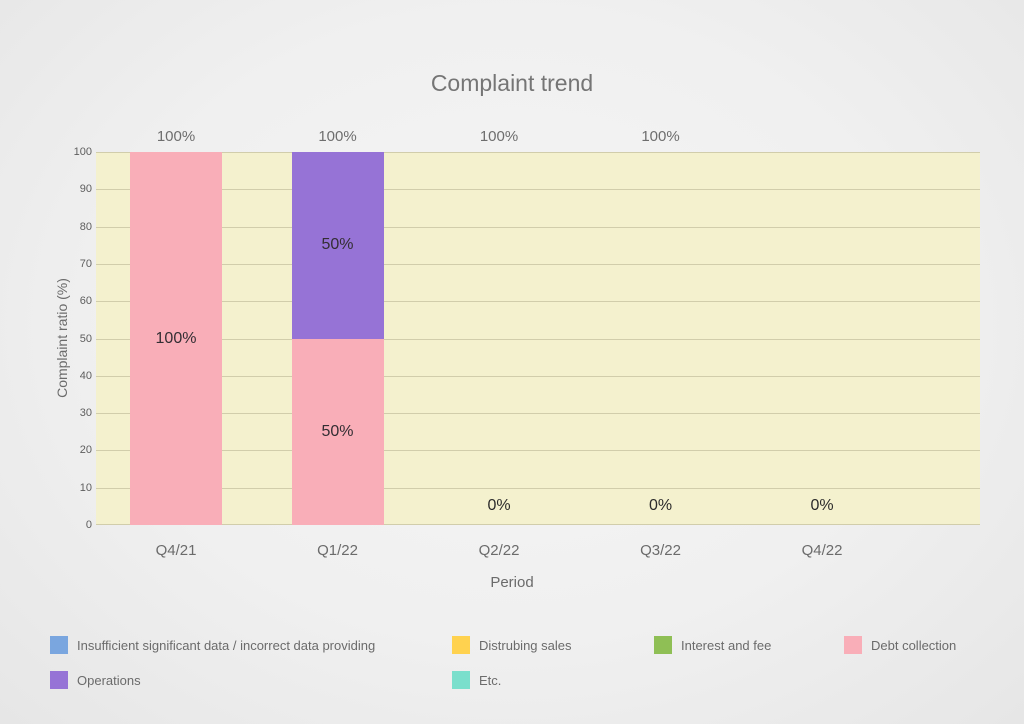 Image resolution: width=1024 pixels, height=724 pixels. Describe the element at coordinates (85, 413) in the screenshot. I see `y-tick-label-30: 30` at that location.